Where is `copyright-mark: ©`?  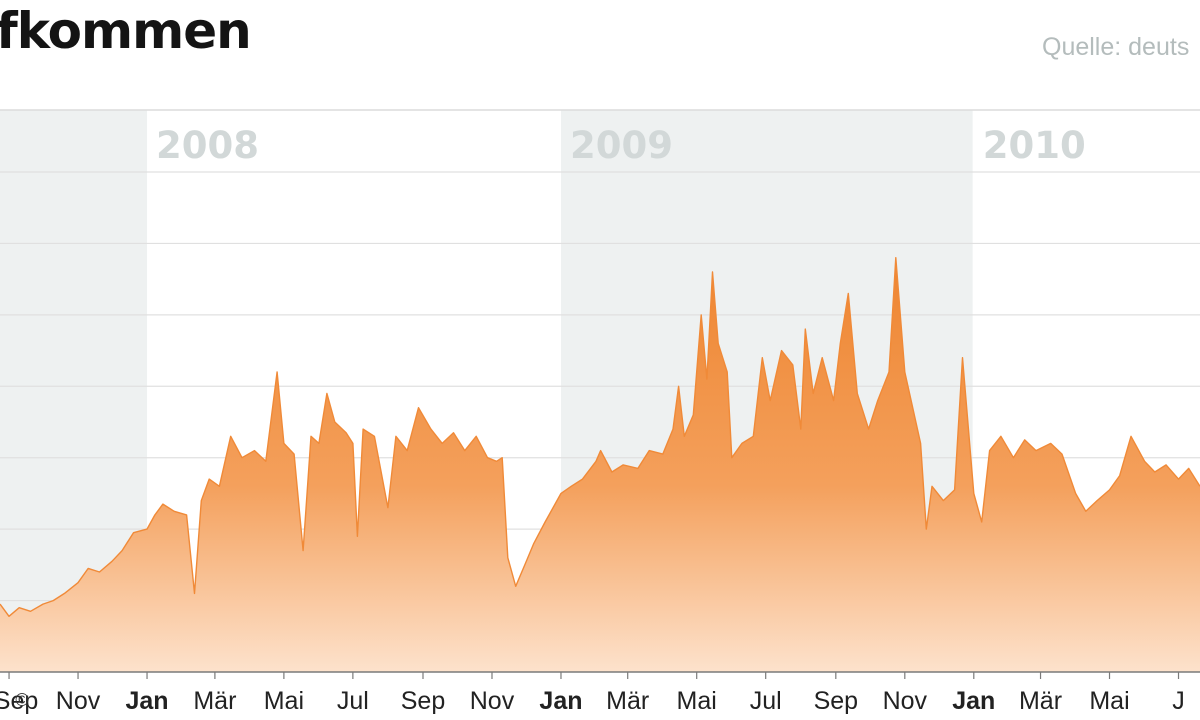 copyright-mark: © is located at coordinates (21, 700).